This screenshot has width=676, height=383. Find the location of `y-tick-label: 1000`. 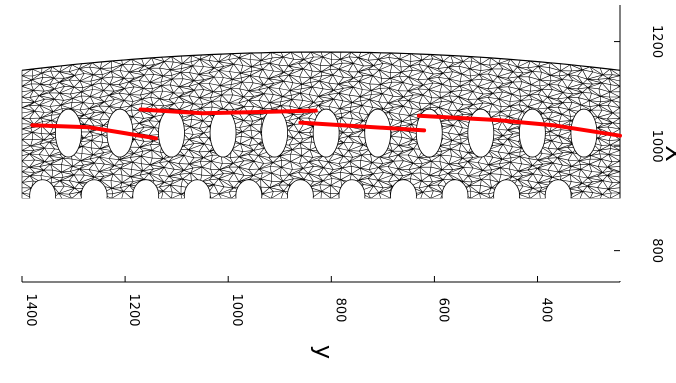

y-tick-label: 1000 is located at coordinates (236, 309).